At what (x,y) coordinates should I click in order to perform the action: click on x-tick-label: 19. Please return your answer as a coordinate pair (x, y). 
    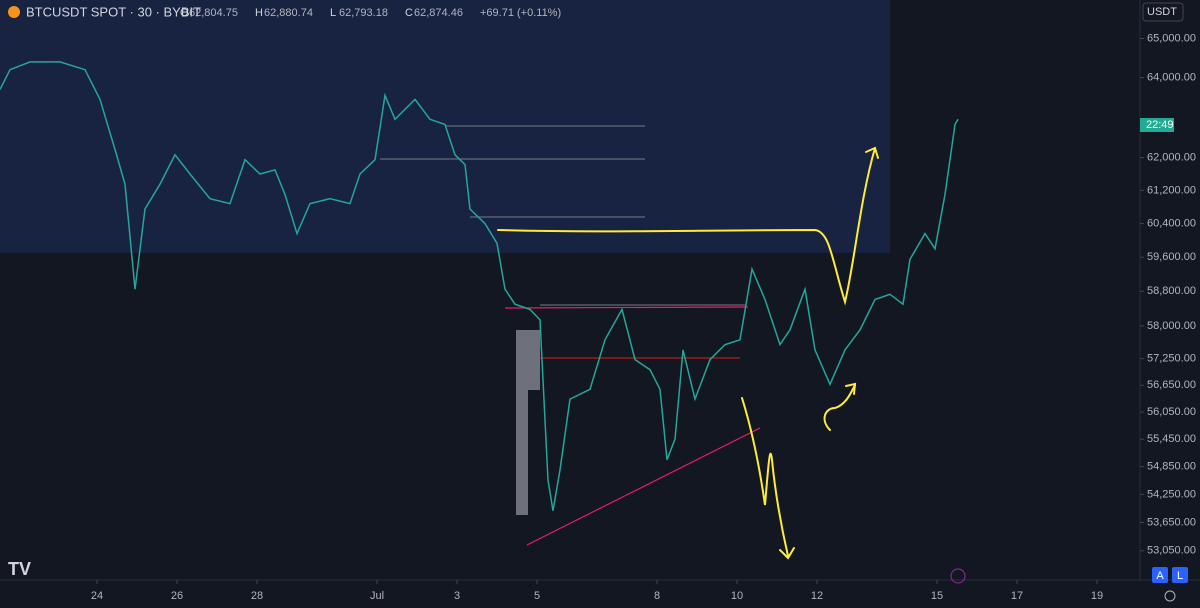
    Looking at the image, I should click on (1097, 596).